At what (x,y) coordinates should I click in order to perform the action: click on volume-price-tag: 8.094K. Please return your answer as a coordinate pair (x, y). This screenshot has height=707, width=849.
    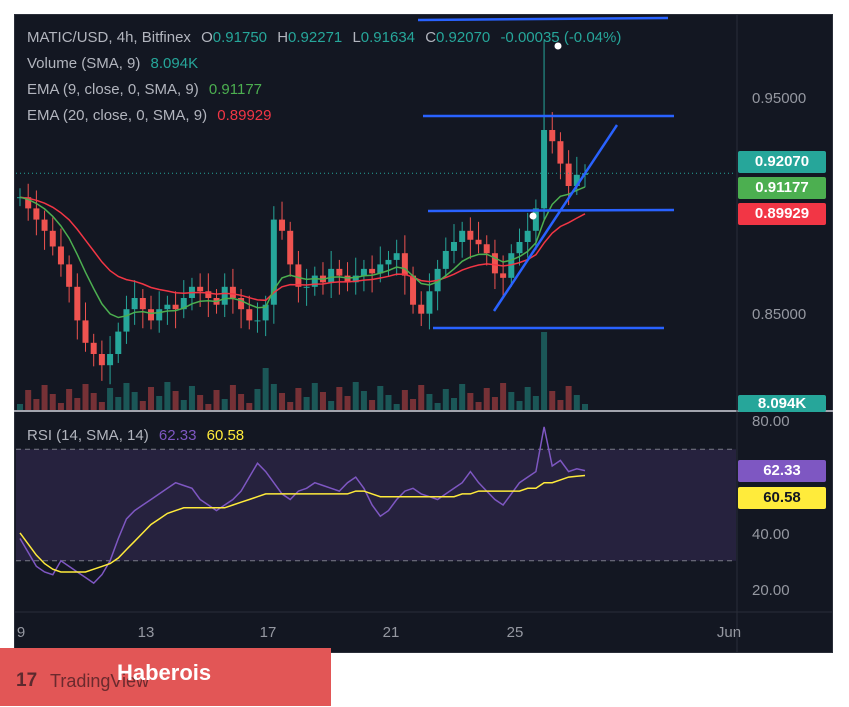
    Looking at the image, I should click on (782, 403).